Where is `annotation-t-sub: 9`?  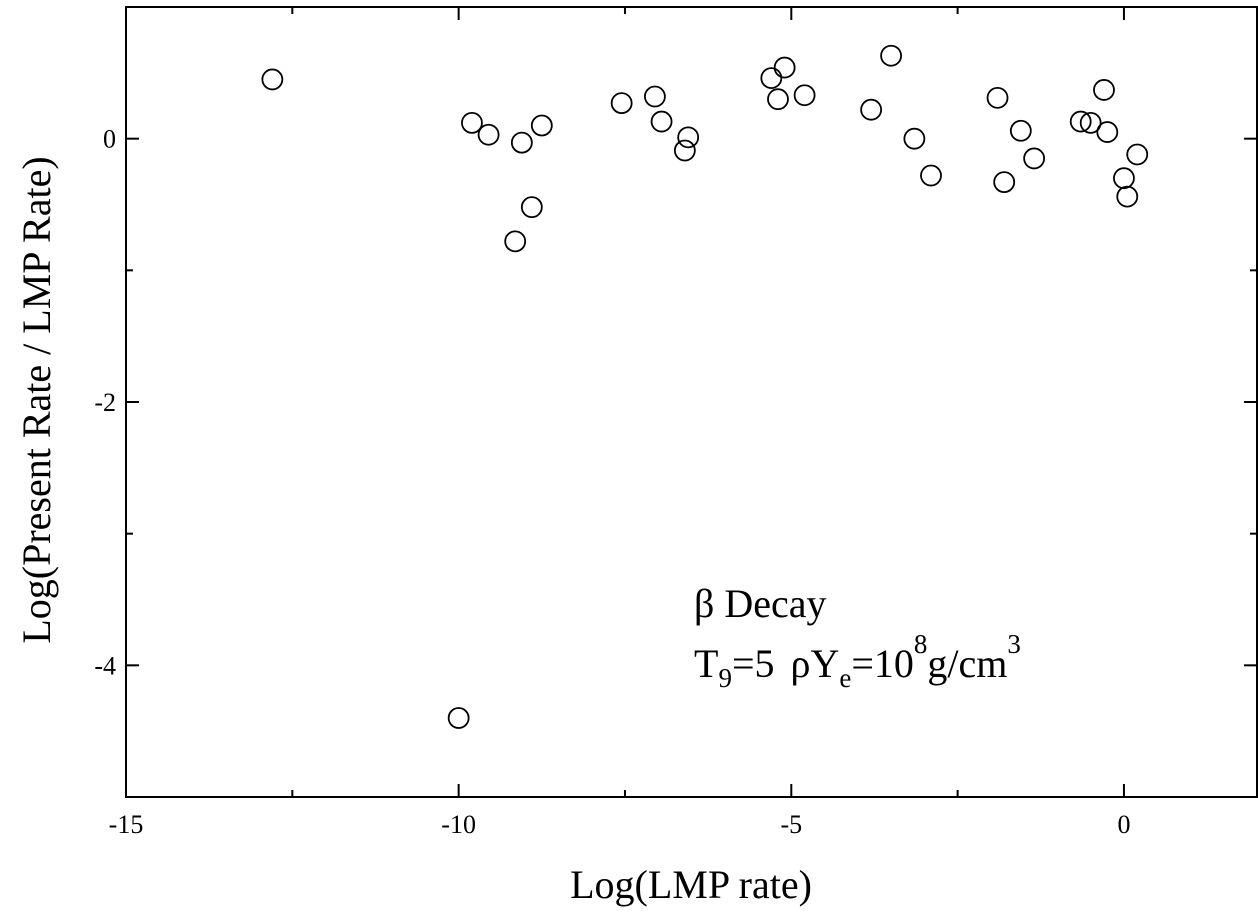
annotation-t-sub: 9 is located at coordinates (725, 678).